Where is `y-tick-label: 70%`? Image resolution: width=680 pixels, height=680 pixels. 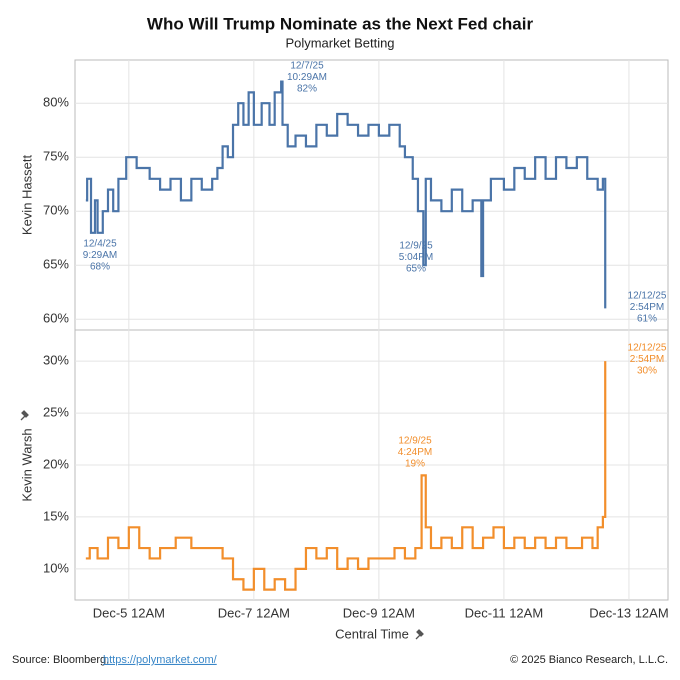 y-tick-label: 70% is located at coordinates (56, 210).